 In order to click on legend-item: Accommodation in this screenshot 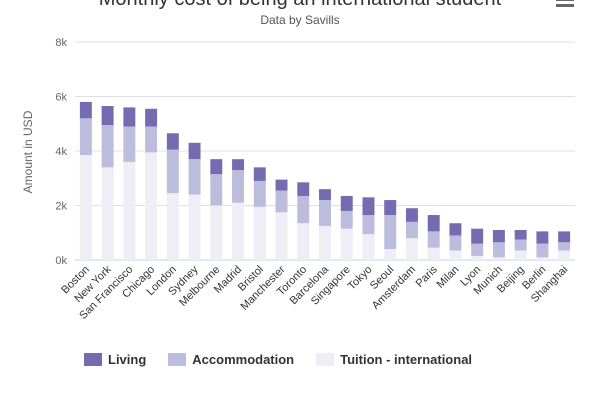, I will do `click(231, 359)`.